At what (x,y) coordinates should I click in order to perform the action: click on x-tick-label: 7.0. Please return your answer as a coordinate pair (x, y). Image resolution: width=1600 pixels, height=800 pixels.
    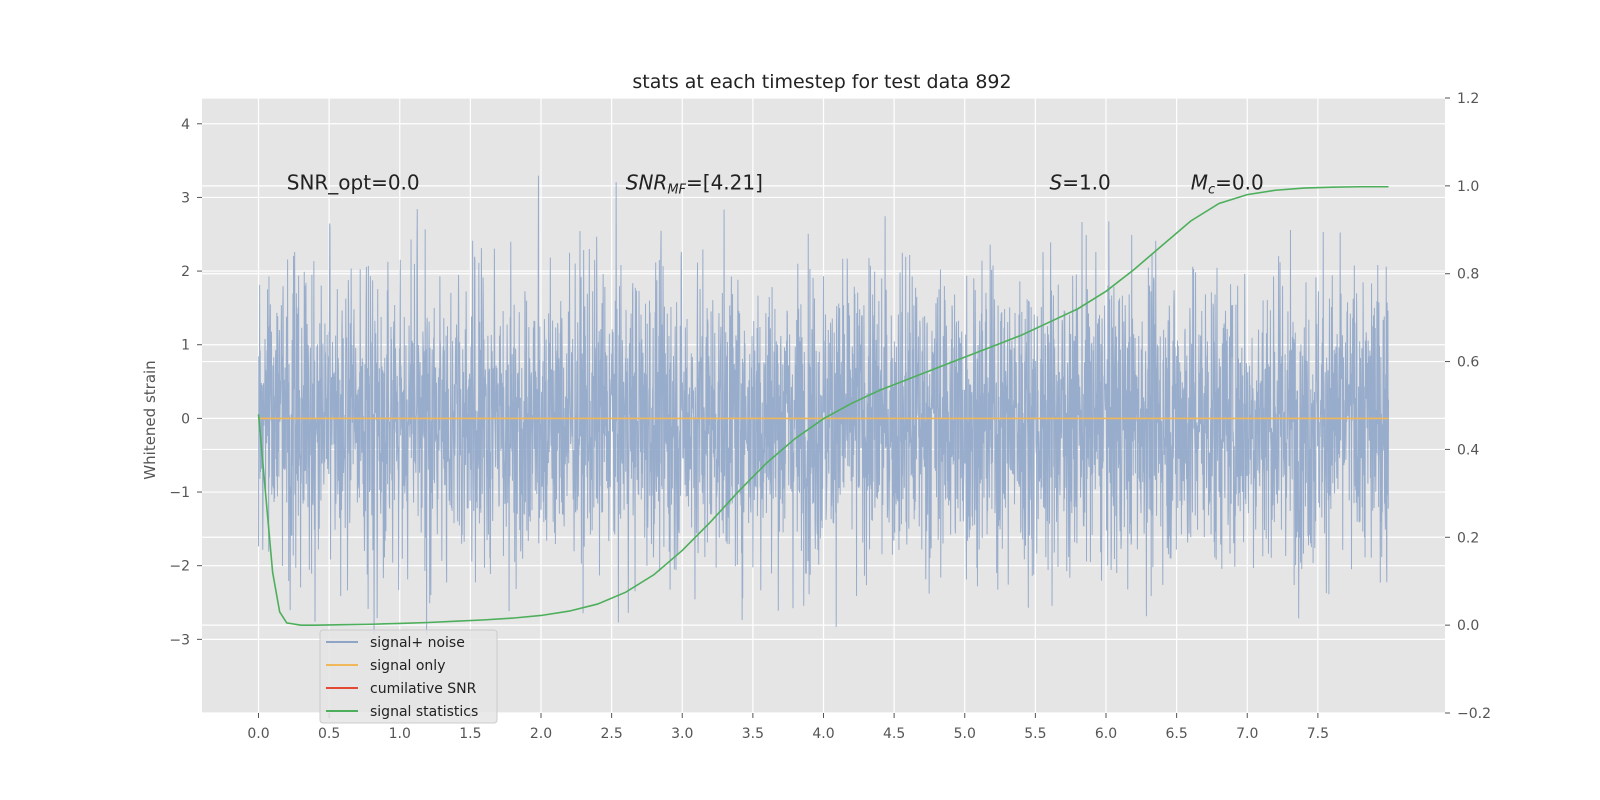
    Looking at the image, I should click on (1247, 734).